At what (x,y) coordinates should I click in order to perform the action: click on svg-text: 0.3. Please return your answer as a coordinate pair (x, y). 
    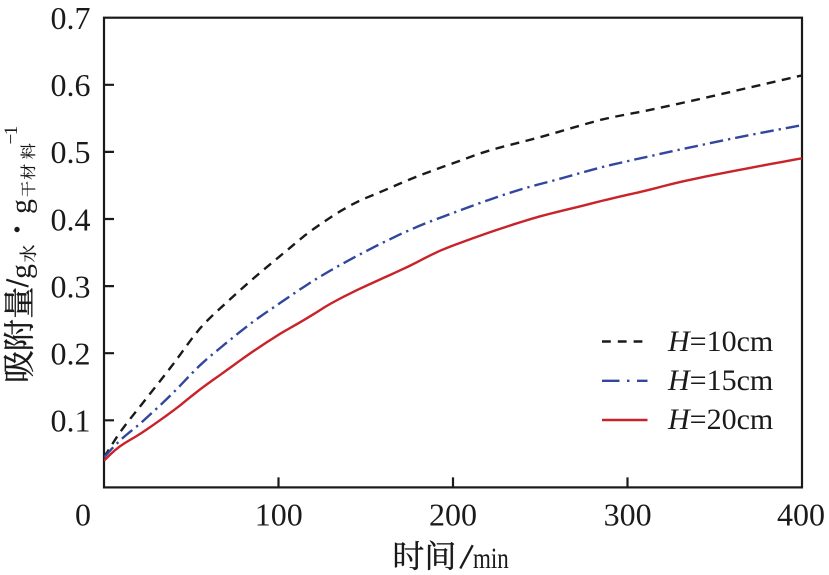
    Looking at the image, I should click on (71, 286).